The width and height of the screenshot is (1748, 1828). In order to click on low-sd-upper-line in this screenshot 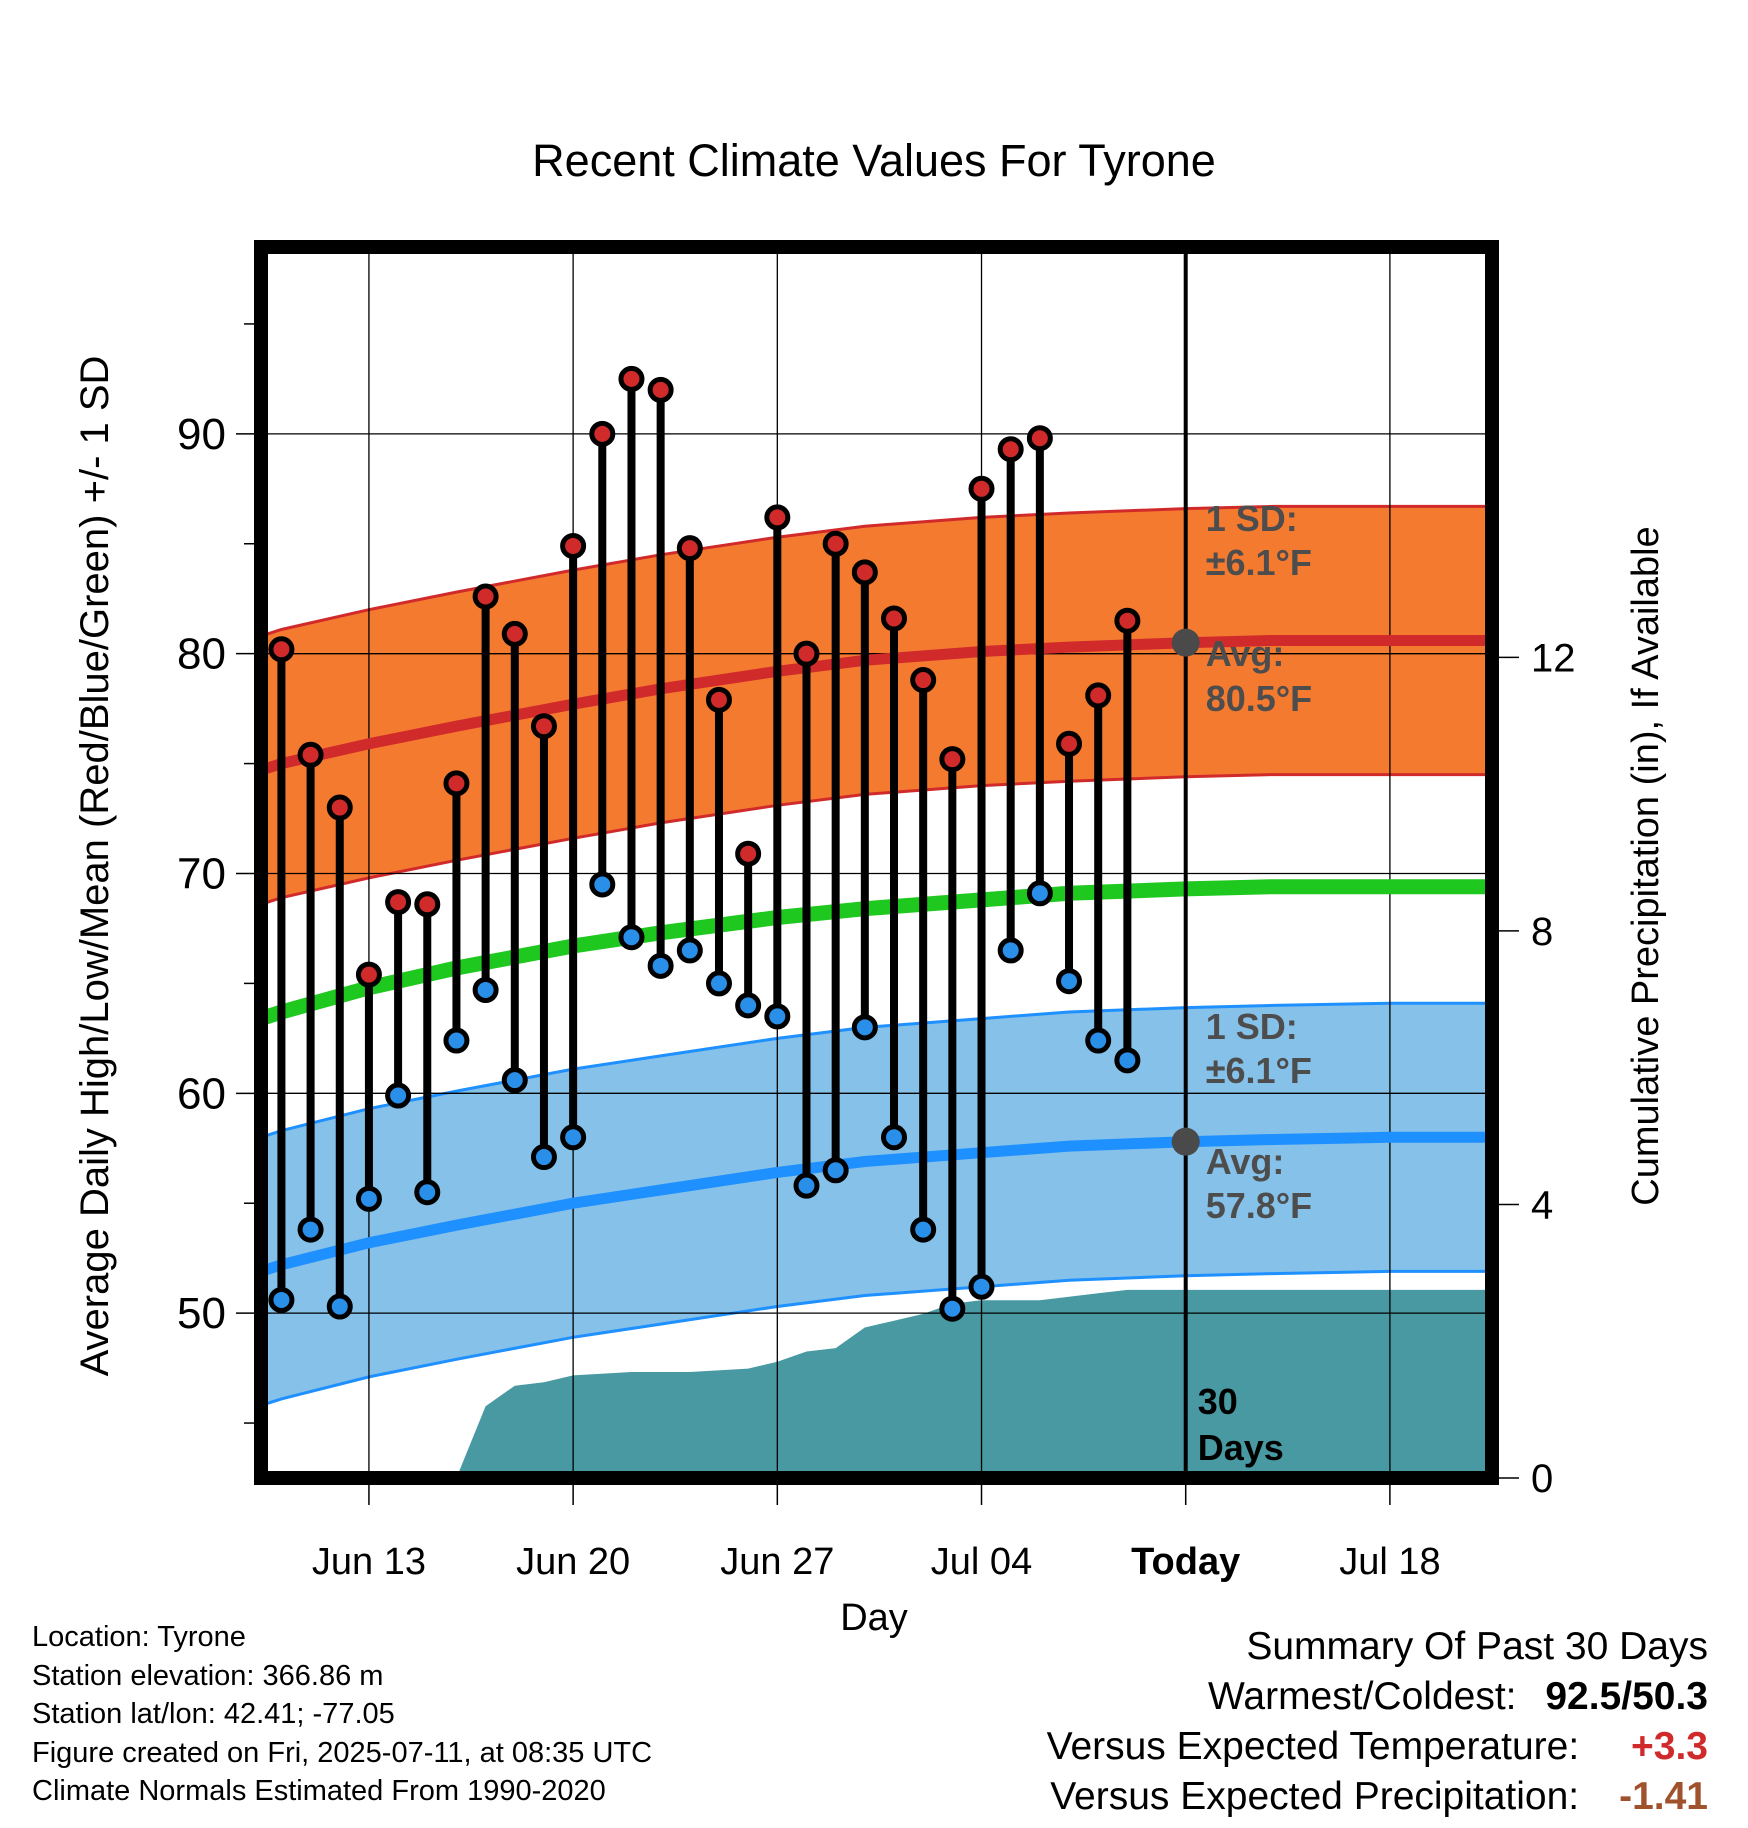, I will do `click(876, 1070)`.